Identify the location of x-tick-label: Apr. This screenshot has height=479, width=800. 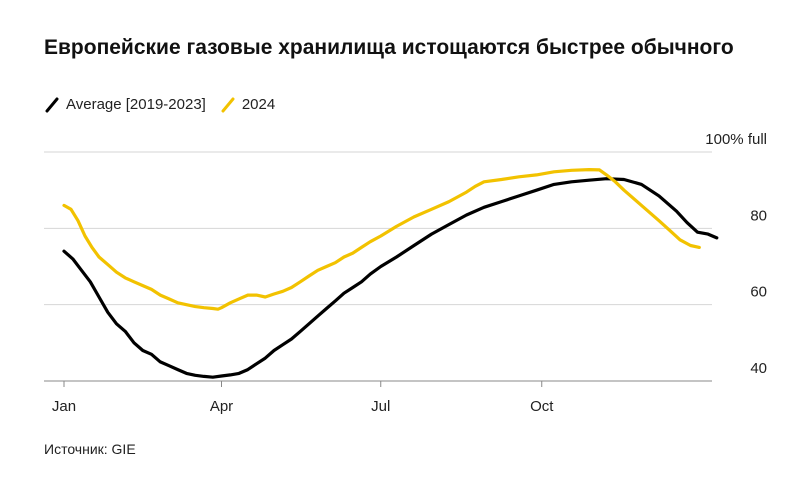
(221, 406).